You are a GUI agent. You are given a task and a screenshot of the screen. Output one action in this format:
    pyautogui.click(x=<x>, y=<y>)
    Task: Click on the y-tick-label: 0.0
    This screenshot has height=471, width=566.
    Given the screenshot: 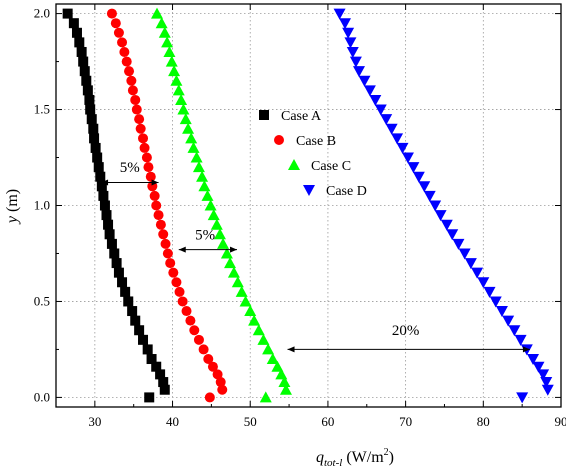 What is the action you would take?
    pyautogui.click(x=42, y=396)
    